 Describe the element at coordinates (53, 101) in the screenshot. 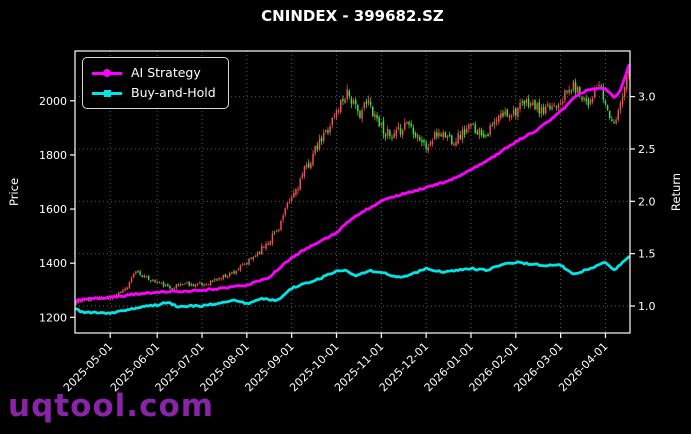

I see `svg-text: 2000` at that location.